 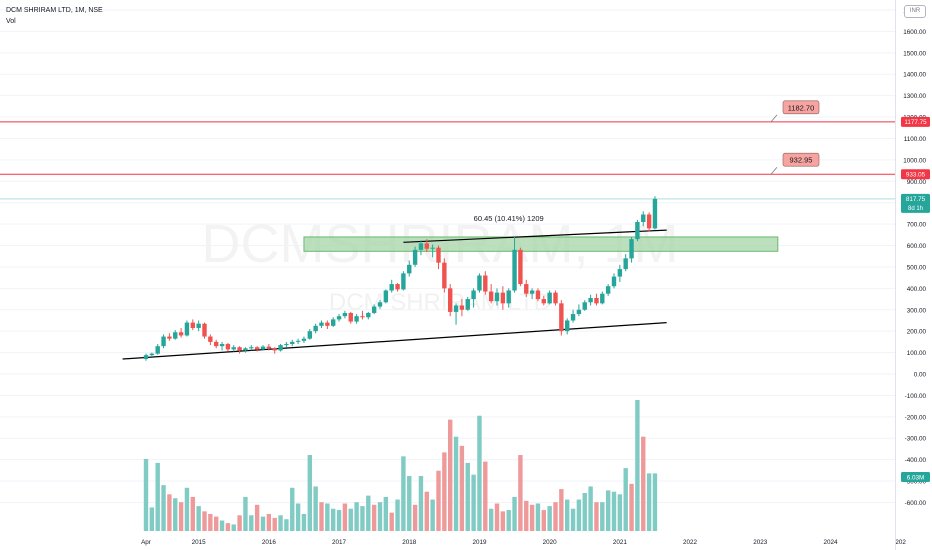 I want to click on price-tick-label: 500.00, so click(x=917, y=267).